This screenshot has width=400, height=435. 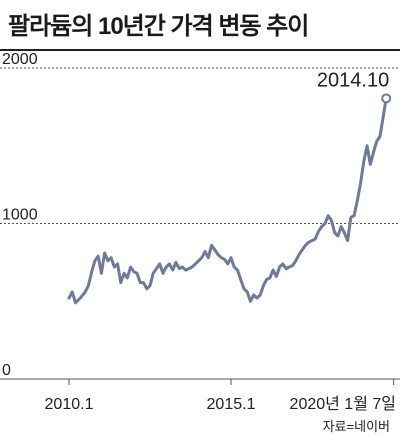 What do you see at coordinates (20, 215) in the screenshot?
I see `y-tick-label: 1000` at bounding box center [20, 215].